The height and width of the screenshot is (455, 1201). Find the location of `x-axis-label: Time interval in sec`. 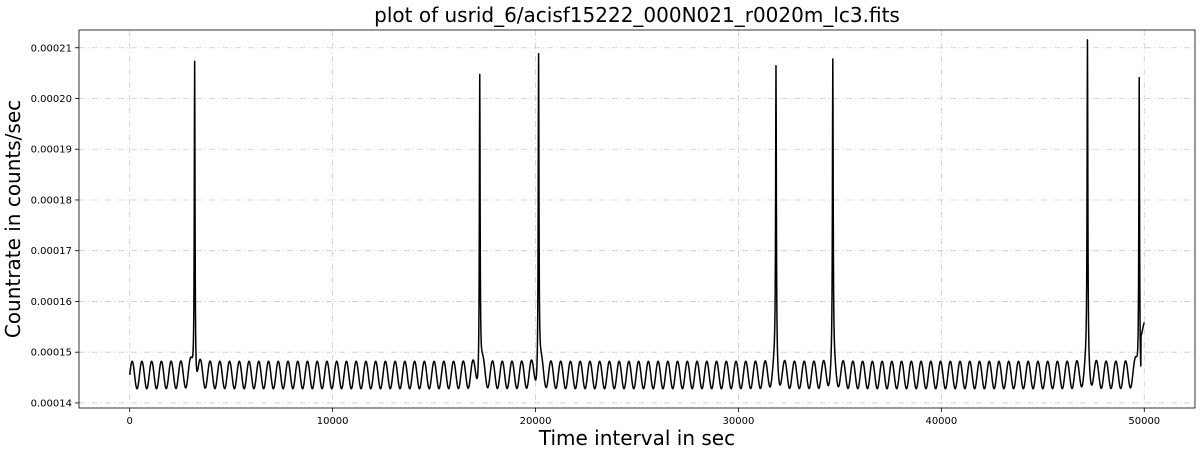

x-axis-label: Time interval in sec is located at coordinates (636, 438).